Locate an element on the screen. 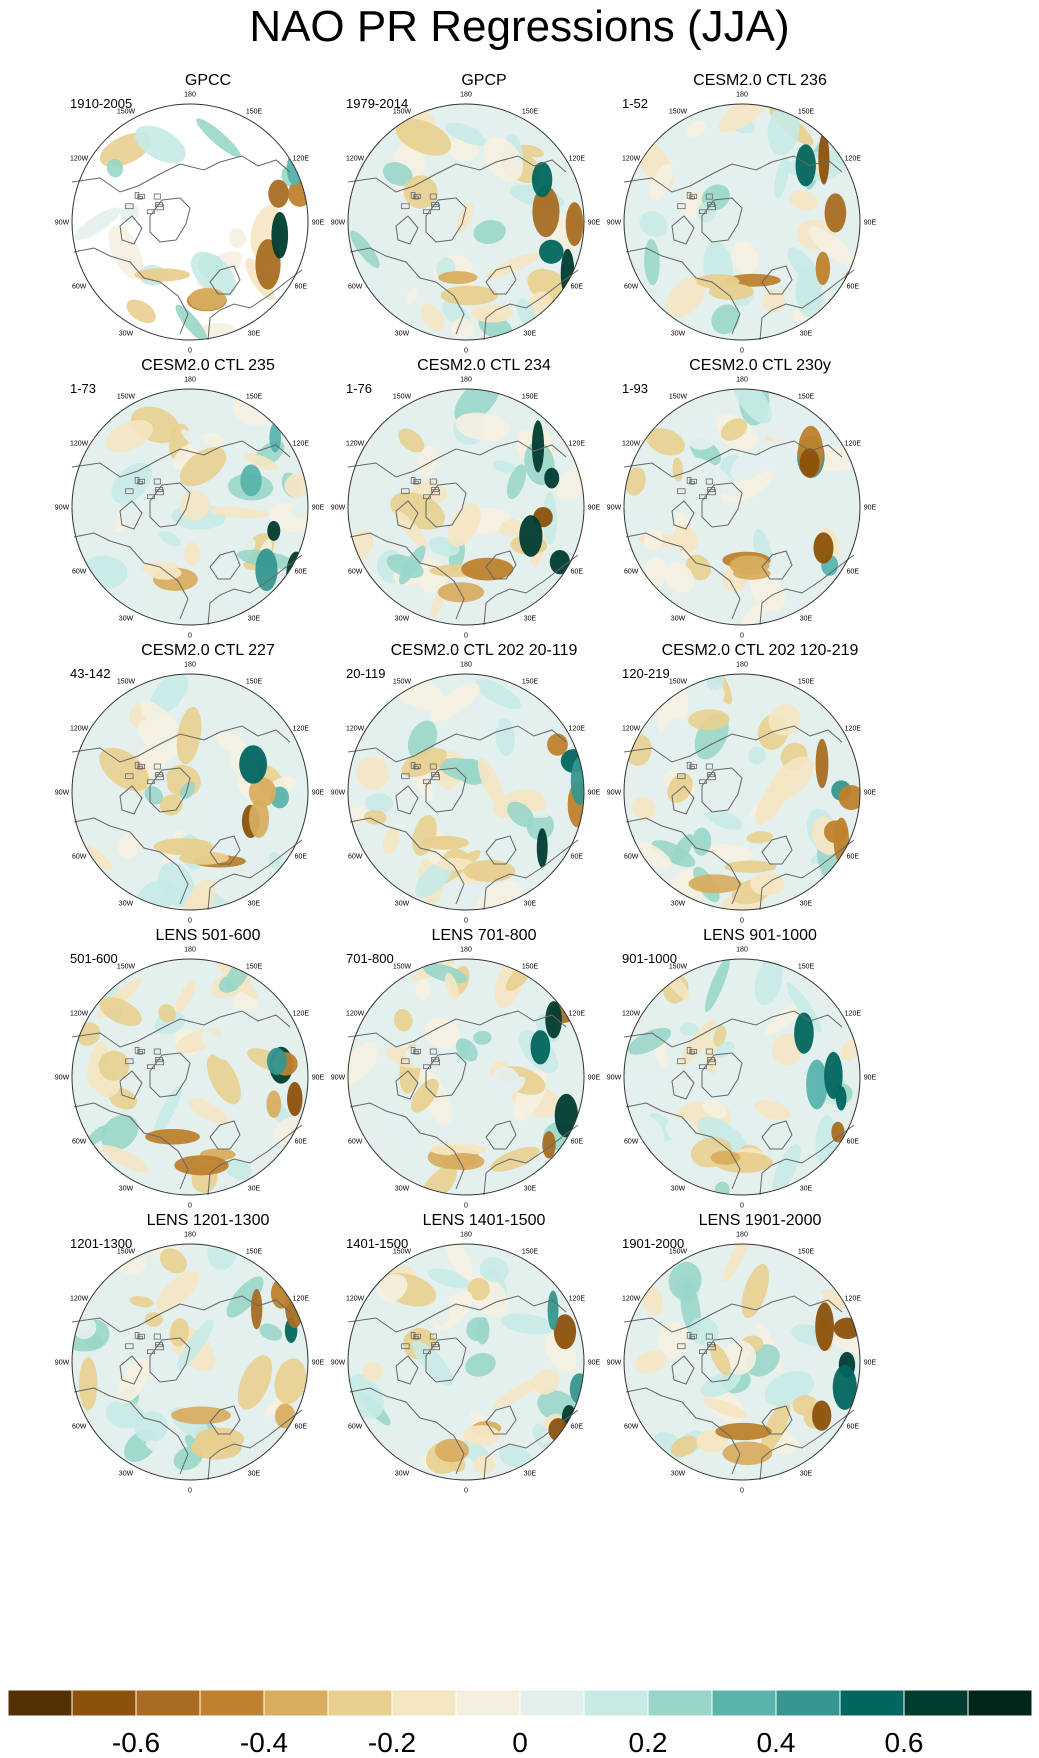  longitude-label: 180 is located at coordinates (466, 665).